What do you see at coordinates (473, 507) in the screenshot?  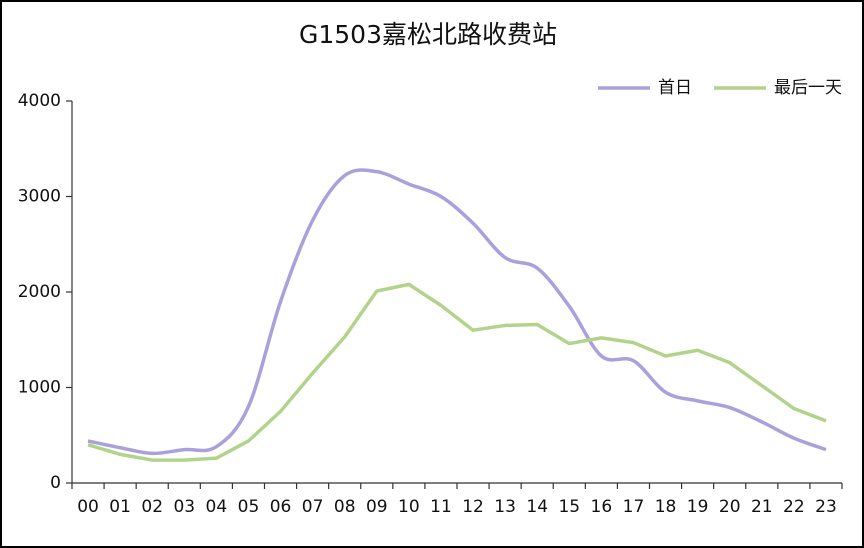 I see `x-tick-label: 12` at bounding box center [473, 507].